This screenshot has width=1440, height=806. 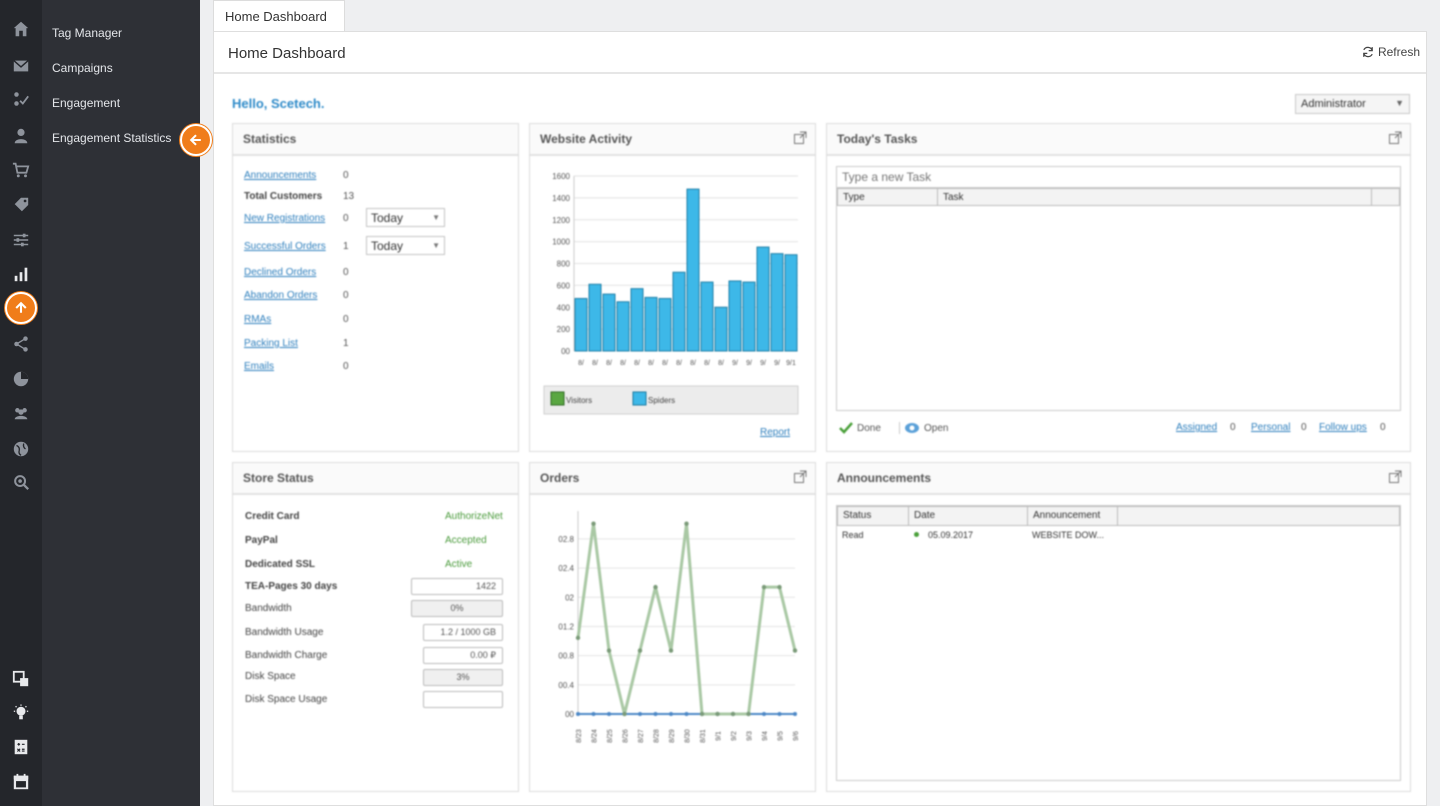 What do you see at coordinates (1271, 427) in the screenshot?
I see `personal-link: Personal` at bounding box center [1271, 427].